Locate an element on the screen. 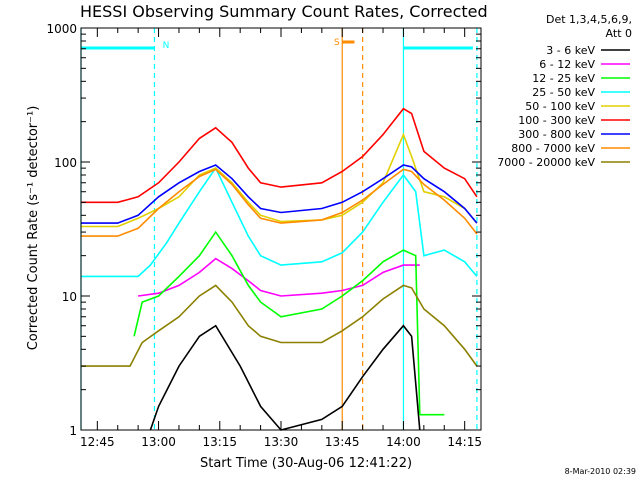 The image size is (640, 480). y-tick-label: 1 is located at coordinates (73, 431).